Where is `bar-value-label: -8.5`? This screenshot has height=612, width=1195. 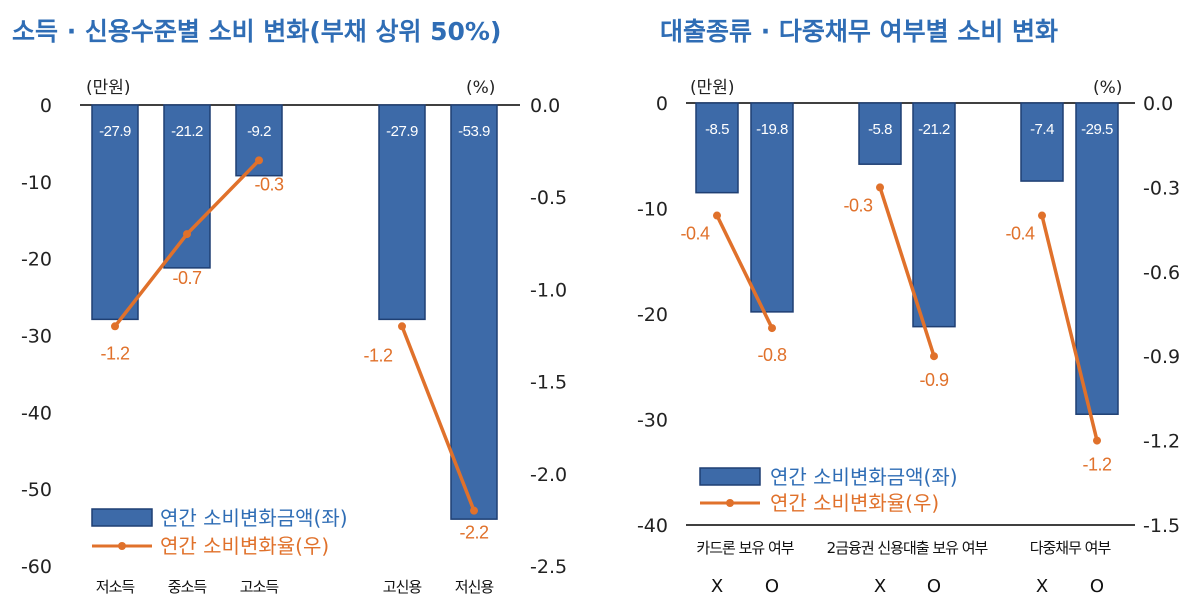 bar-value-label: -8.5 is located at coordinates (717, 129).